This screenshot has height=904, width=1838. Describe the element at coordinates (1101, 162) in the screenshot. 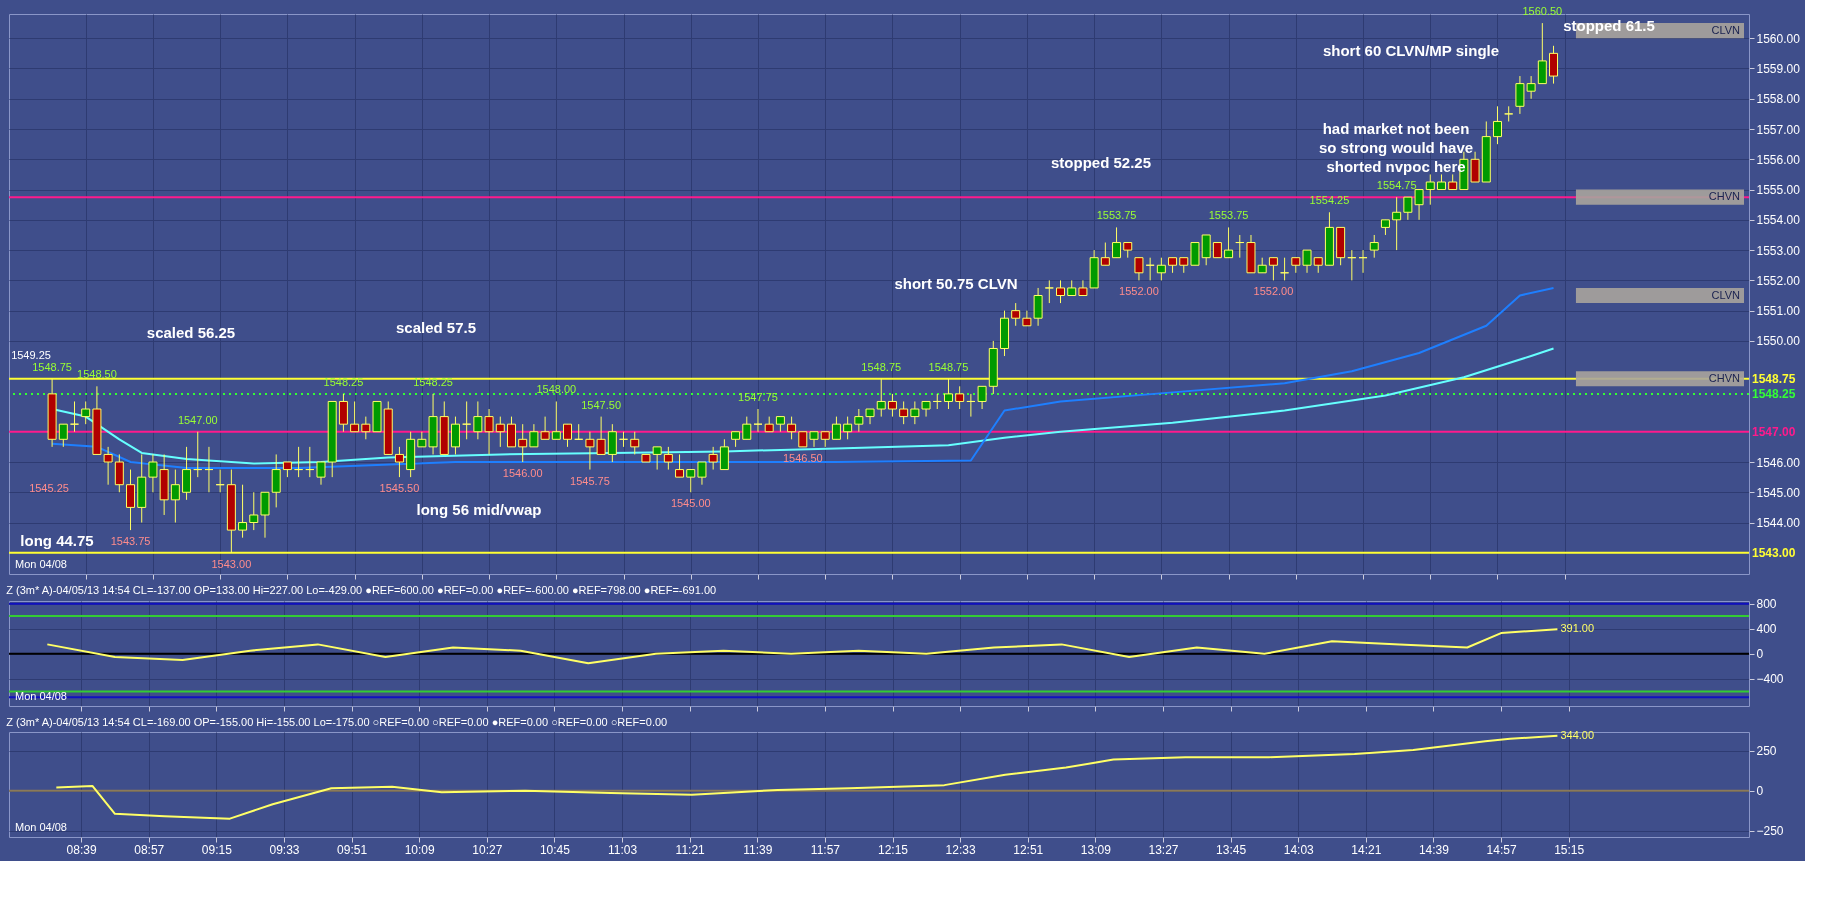

I see `annotation: stopped 52.25` at that location.